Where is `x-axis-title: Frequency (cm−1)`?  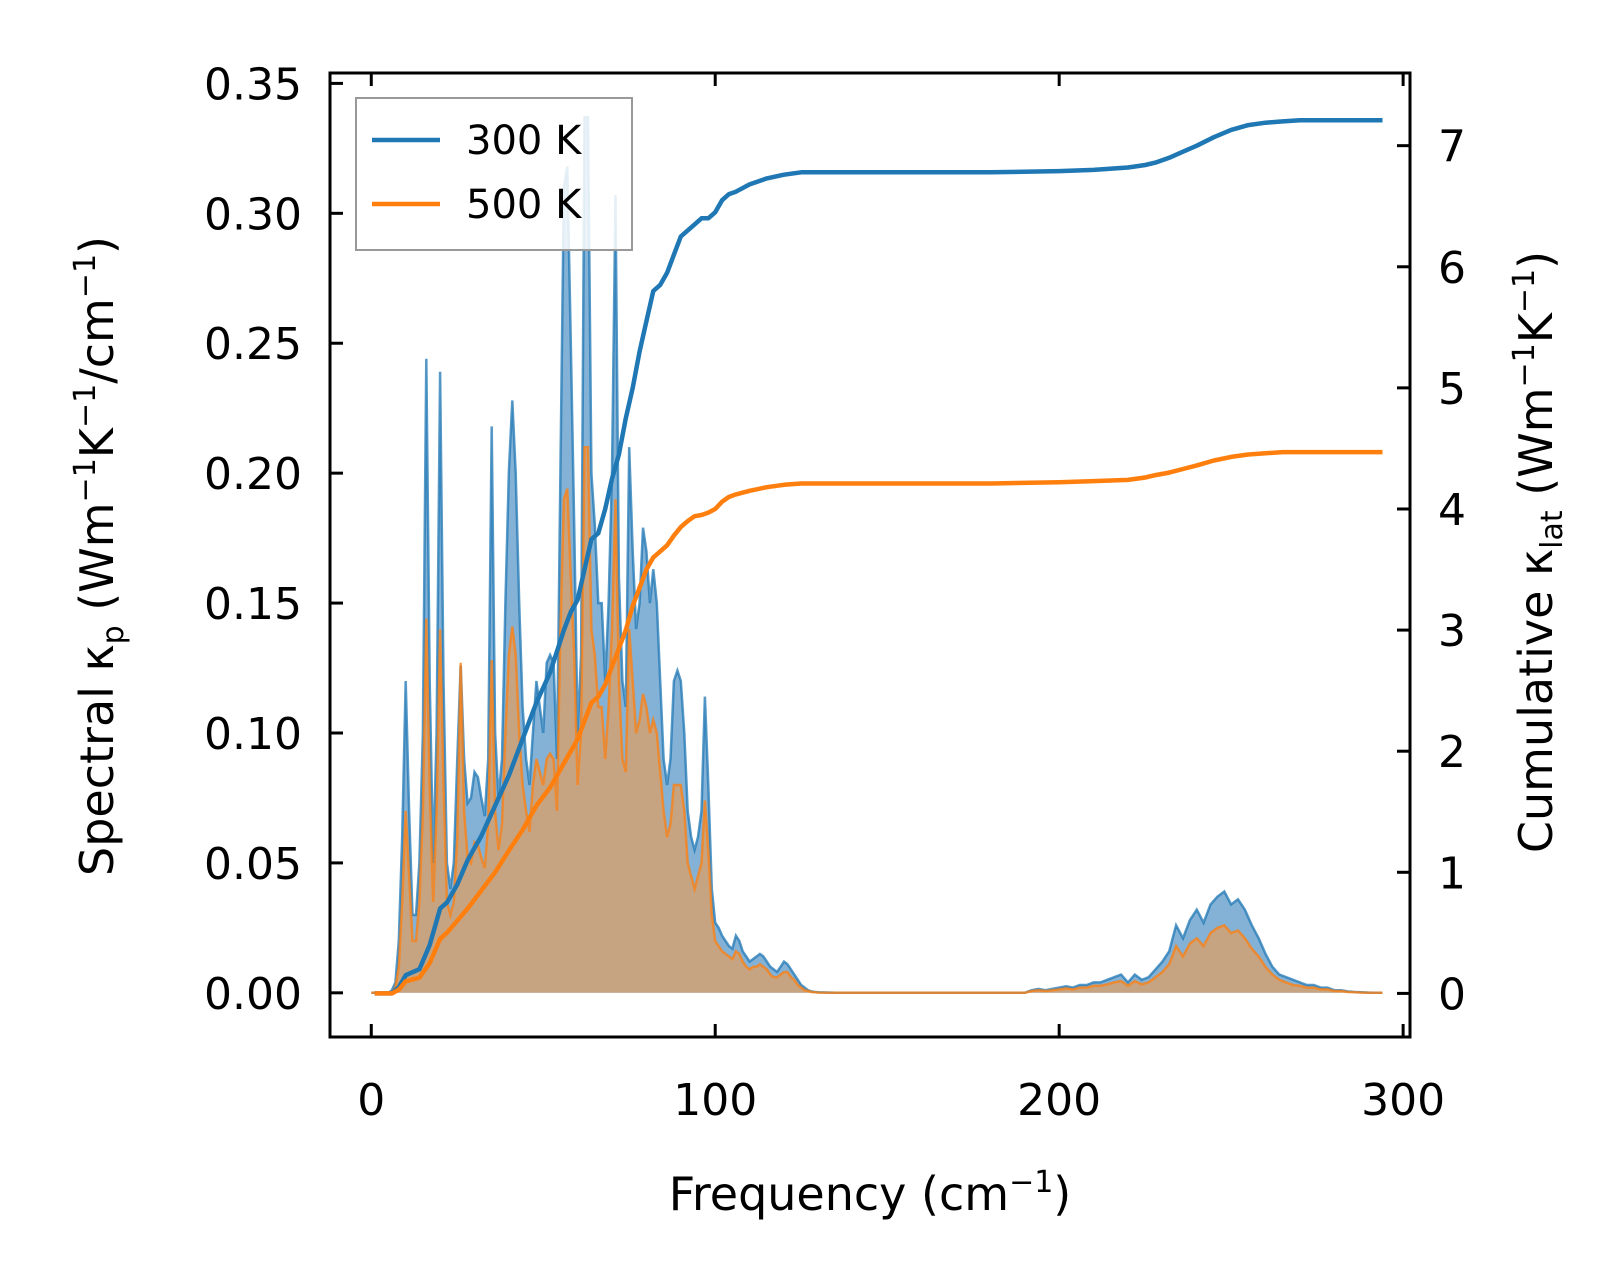
x-axis-title: Frequency (cm−1) is located at coordinates (870, 1193).